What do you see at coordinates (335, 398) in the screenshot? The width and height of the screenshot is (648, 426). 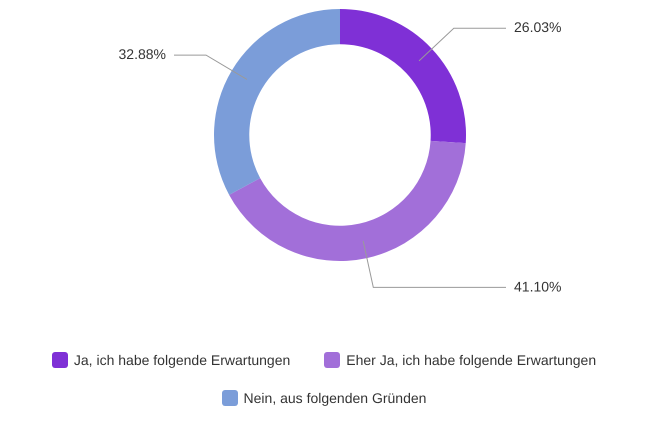 I see `legend-label: Nein, aus folgenden Gründen` at bounding box center [335, 398].